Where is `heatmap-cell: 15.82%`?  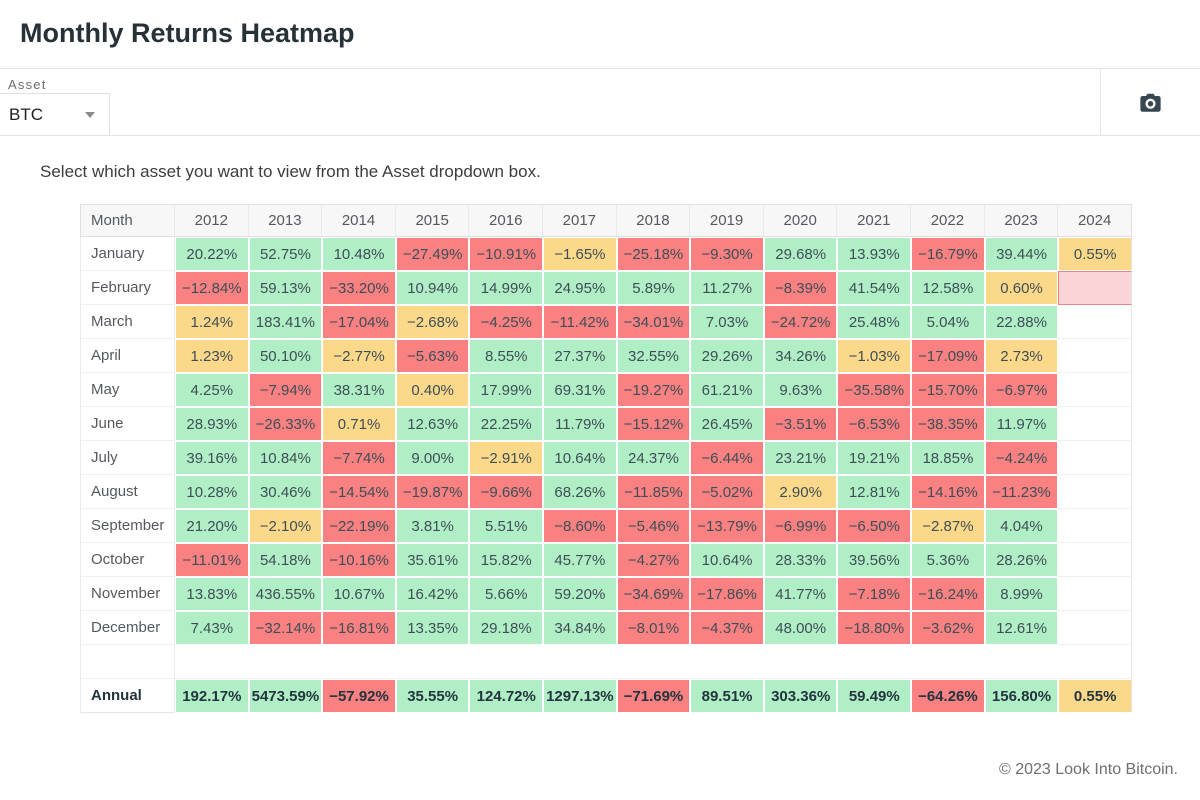 heatmap-cell: 15.82% is located at coordinates (506, 560).